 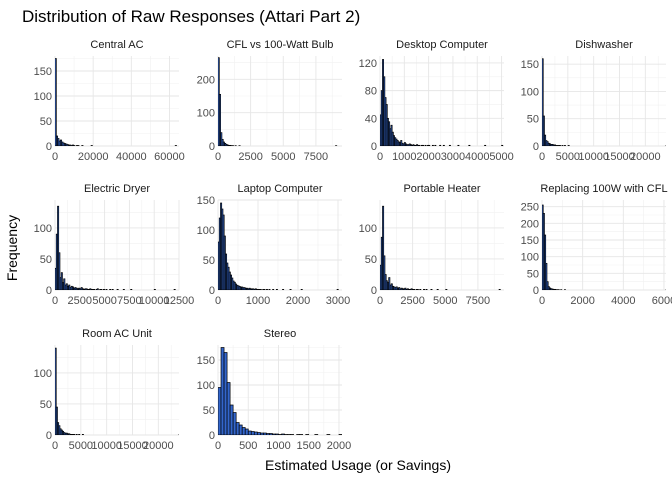 I want to click on x-tick-label: 2500, so click(x=250, y=157).